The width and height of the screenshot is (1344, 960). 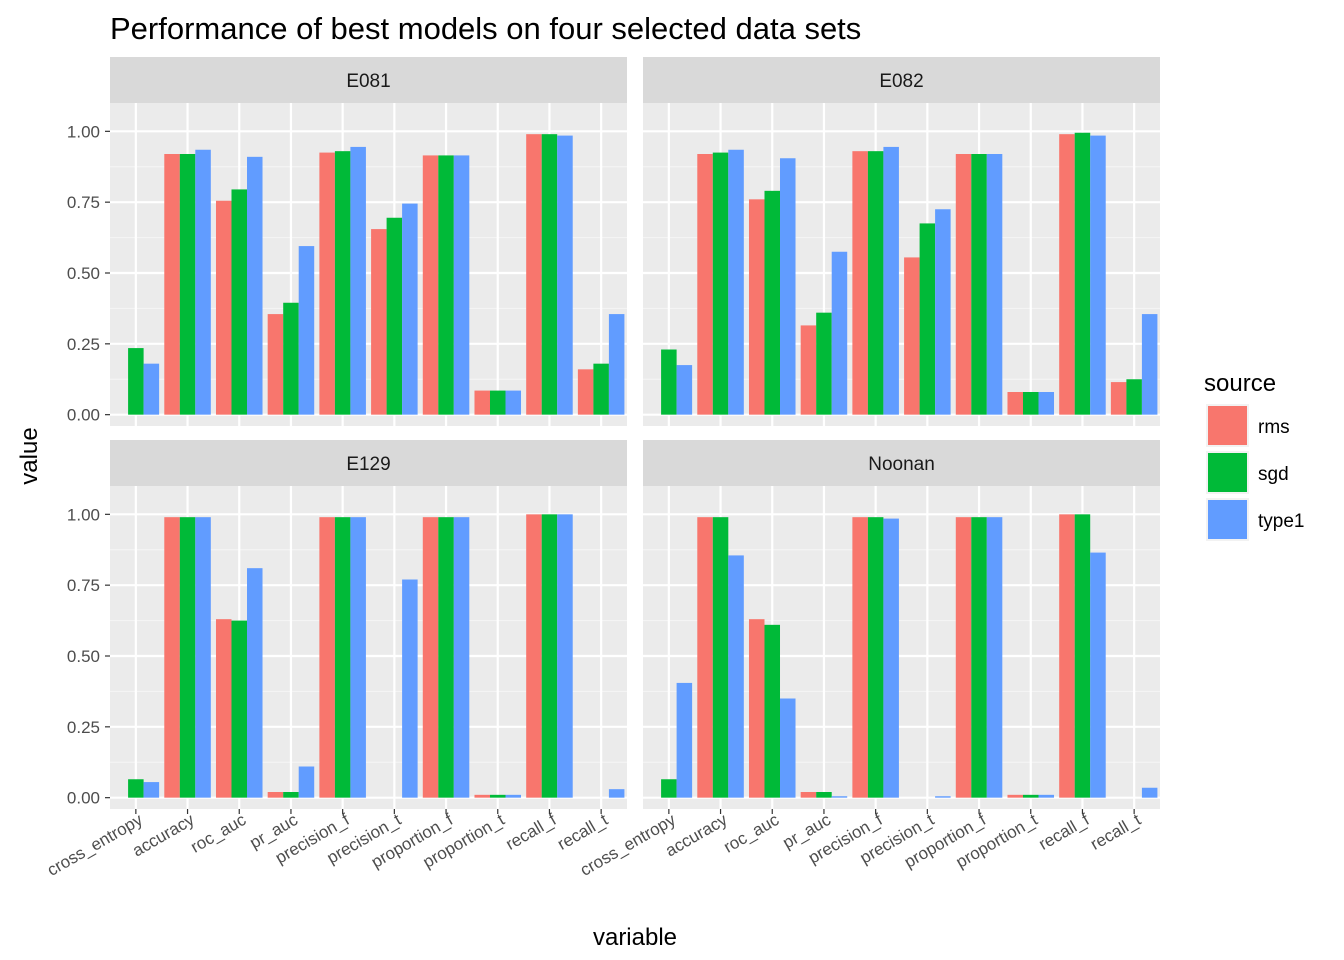 I want to click on legend-label-type1: type1, so click(x=1281, y=521).